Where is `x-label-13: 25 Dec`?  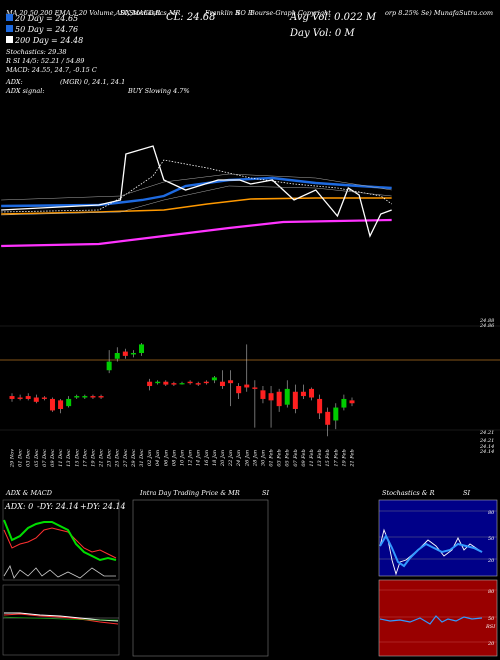 x-label-13: 25 Dec is located at coordinates (118, 458).